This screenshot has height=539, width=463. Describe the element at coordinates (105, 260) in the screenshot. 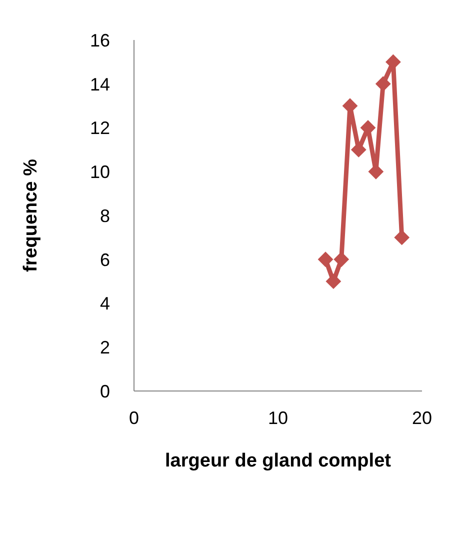

I see `y-tick-label: 6` at that location.